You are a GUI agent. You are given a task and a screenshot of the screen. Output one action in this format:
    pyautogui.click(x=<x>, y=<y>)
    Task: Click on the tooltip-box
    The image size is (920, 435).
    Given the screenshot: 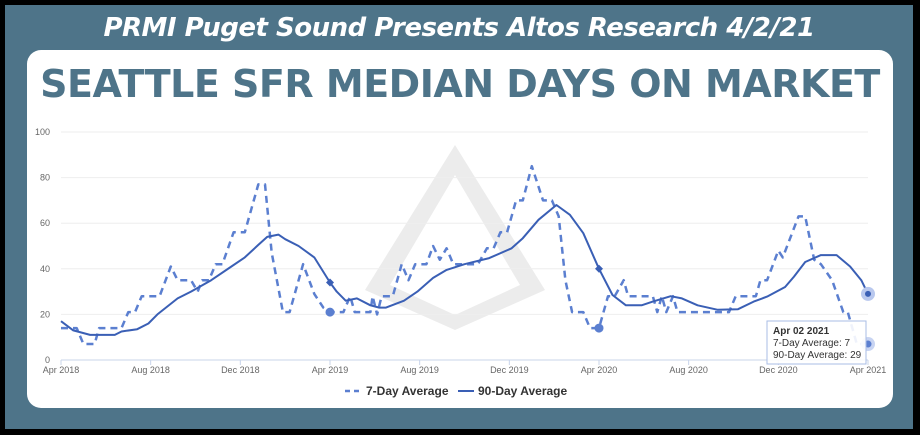 What is the action you would take?
    pyautogui.click(x=816, y=342)
    